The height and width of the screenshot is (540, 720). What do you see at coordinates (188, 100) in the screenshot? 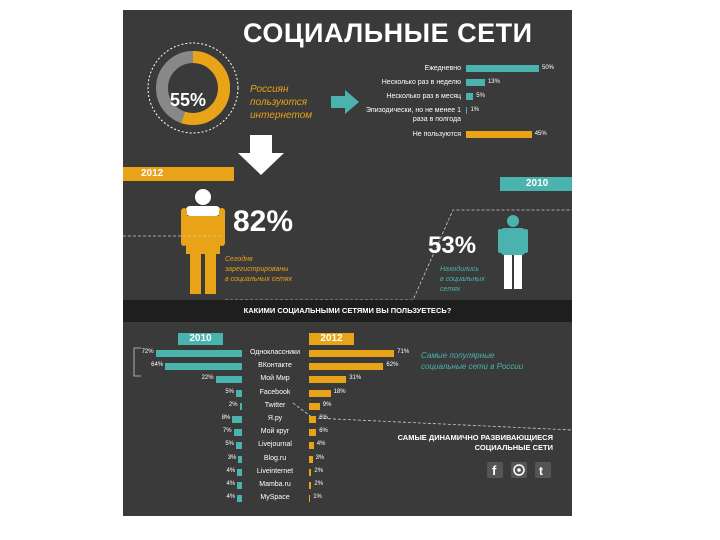
I see `internet-percent: 55%` at bounding box center [188, 100].